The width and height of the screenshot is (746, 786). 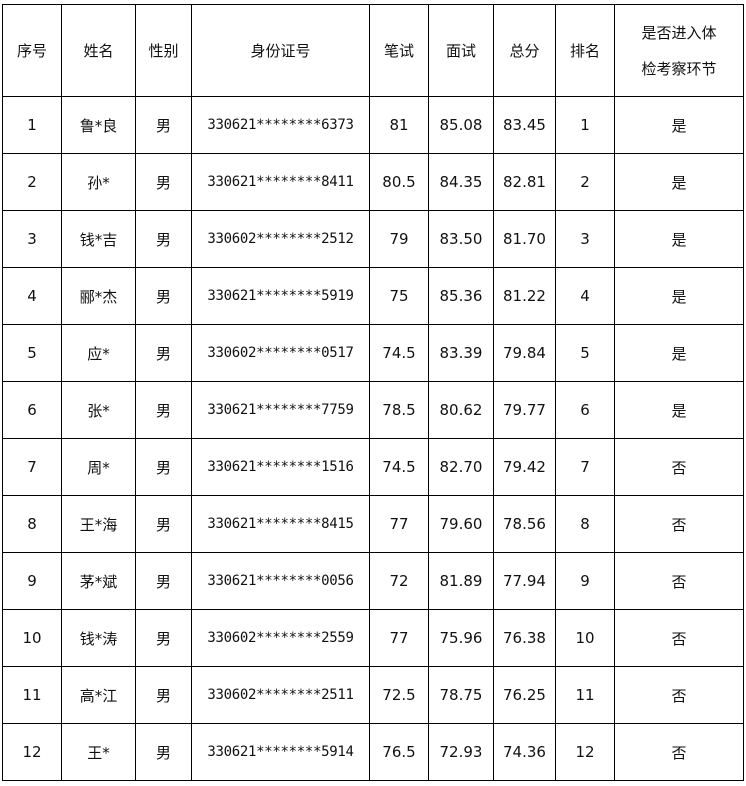 I want to click on cell-interview: 85.08, so click(x=461, y=125).